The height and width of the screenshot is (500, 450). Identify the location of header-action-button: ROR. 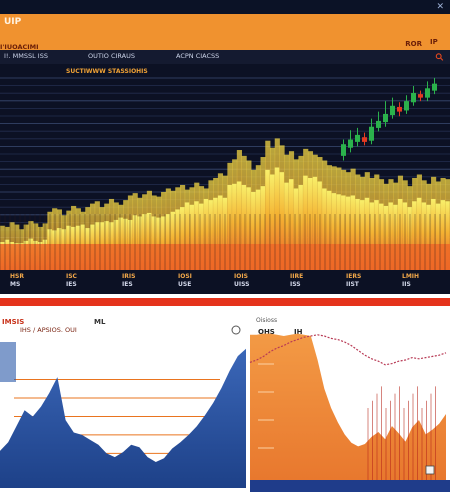
(413, 44).